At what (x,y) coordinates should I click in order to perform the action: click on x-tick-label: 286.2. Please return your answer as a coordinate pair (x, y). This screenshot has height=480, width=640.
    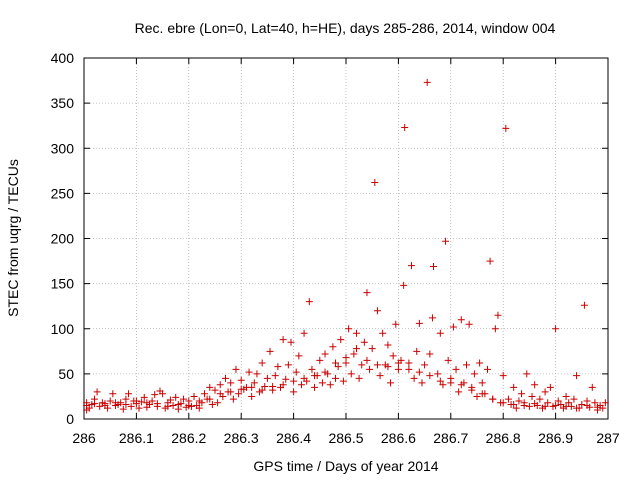
    Looking at the image, I should click on (188, 438).